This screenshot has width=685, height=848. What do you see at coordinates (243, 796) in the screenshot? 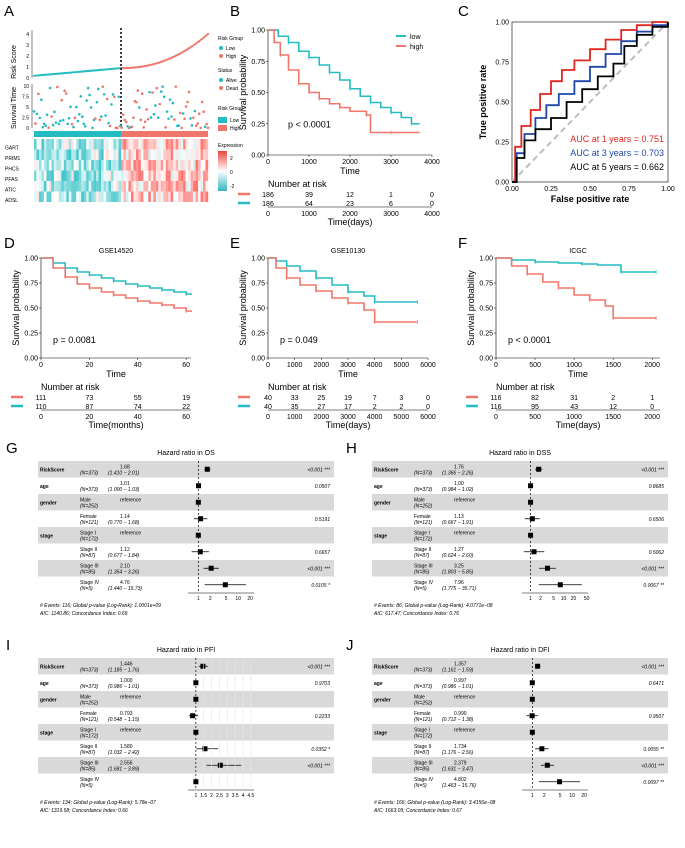
I see `forest-x-tick: 4` at bounding box center [243, 796].